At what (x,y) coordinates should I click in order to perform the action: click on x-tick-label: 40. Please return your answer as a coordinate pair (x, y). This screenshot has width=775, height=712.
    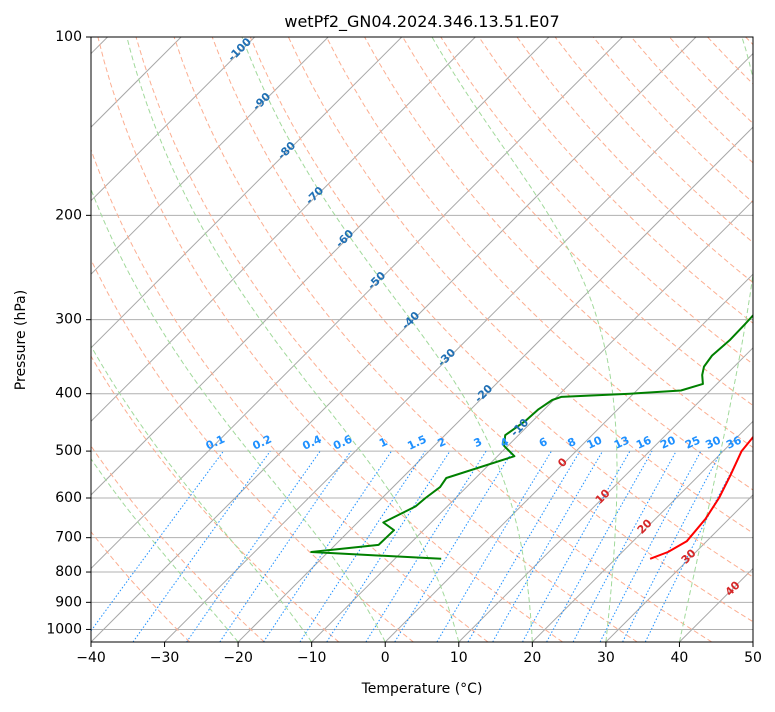
    Looking at the image, I should click on (680, 658).